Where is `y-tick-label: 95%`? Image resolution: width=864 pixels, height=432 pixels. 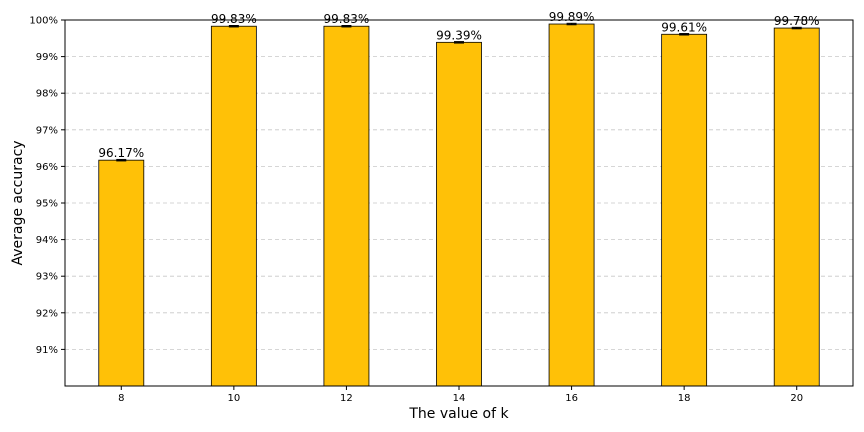 y-tick-label: 95% is located at coordinates (47, 204).